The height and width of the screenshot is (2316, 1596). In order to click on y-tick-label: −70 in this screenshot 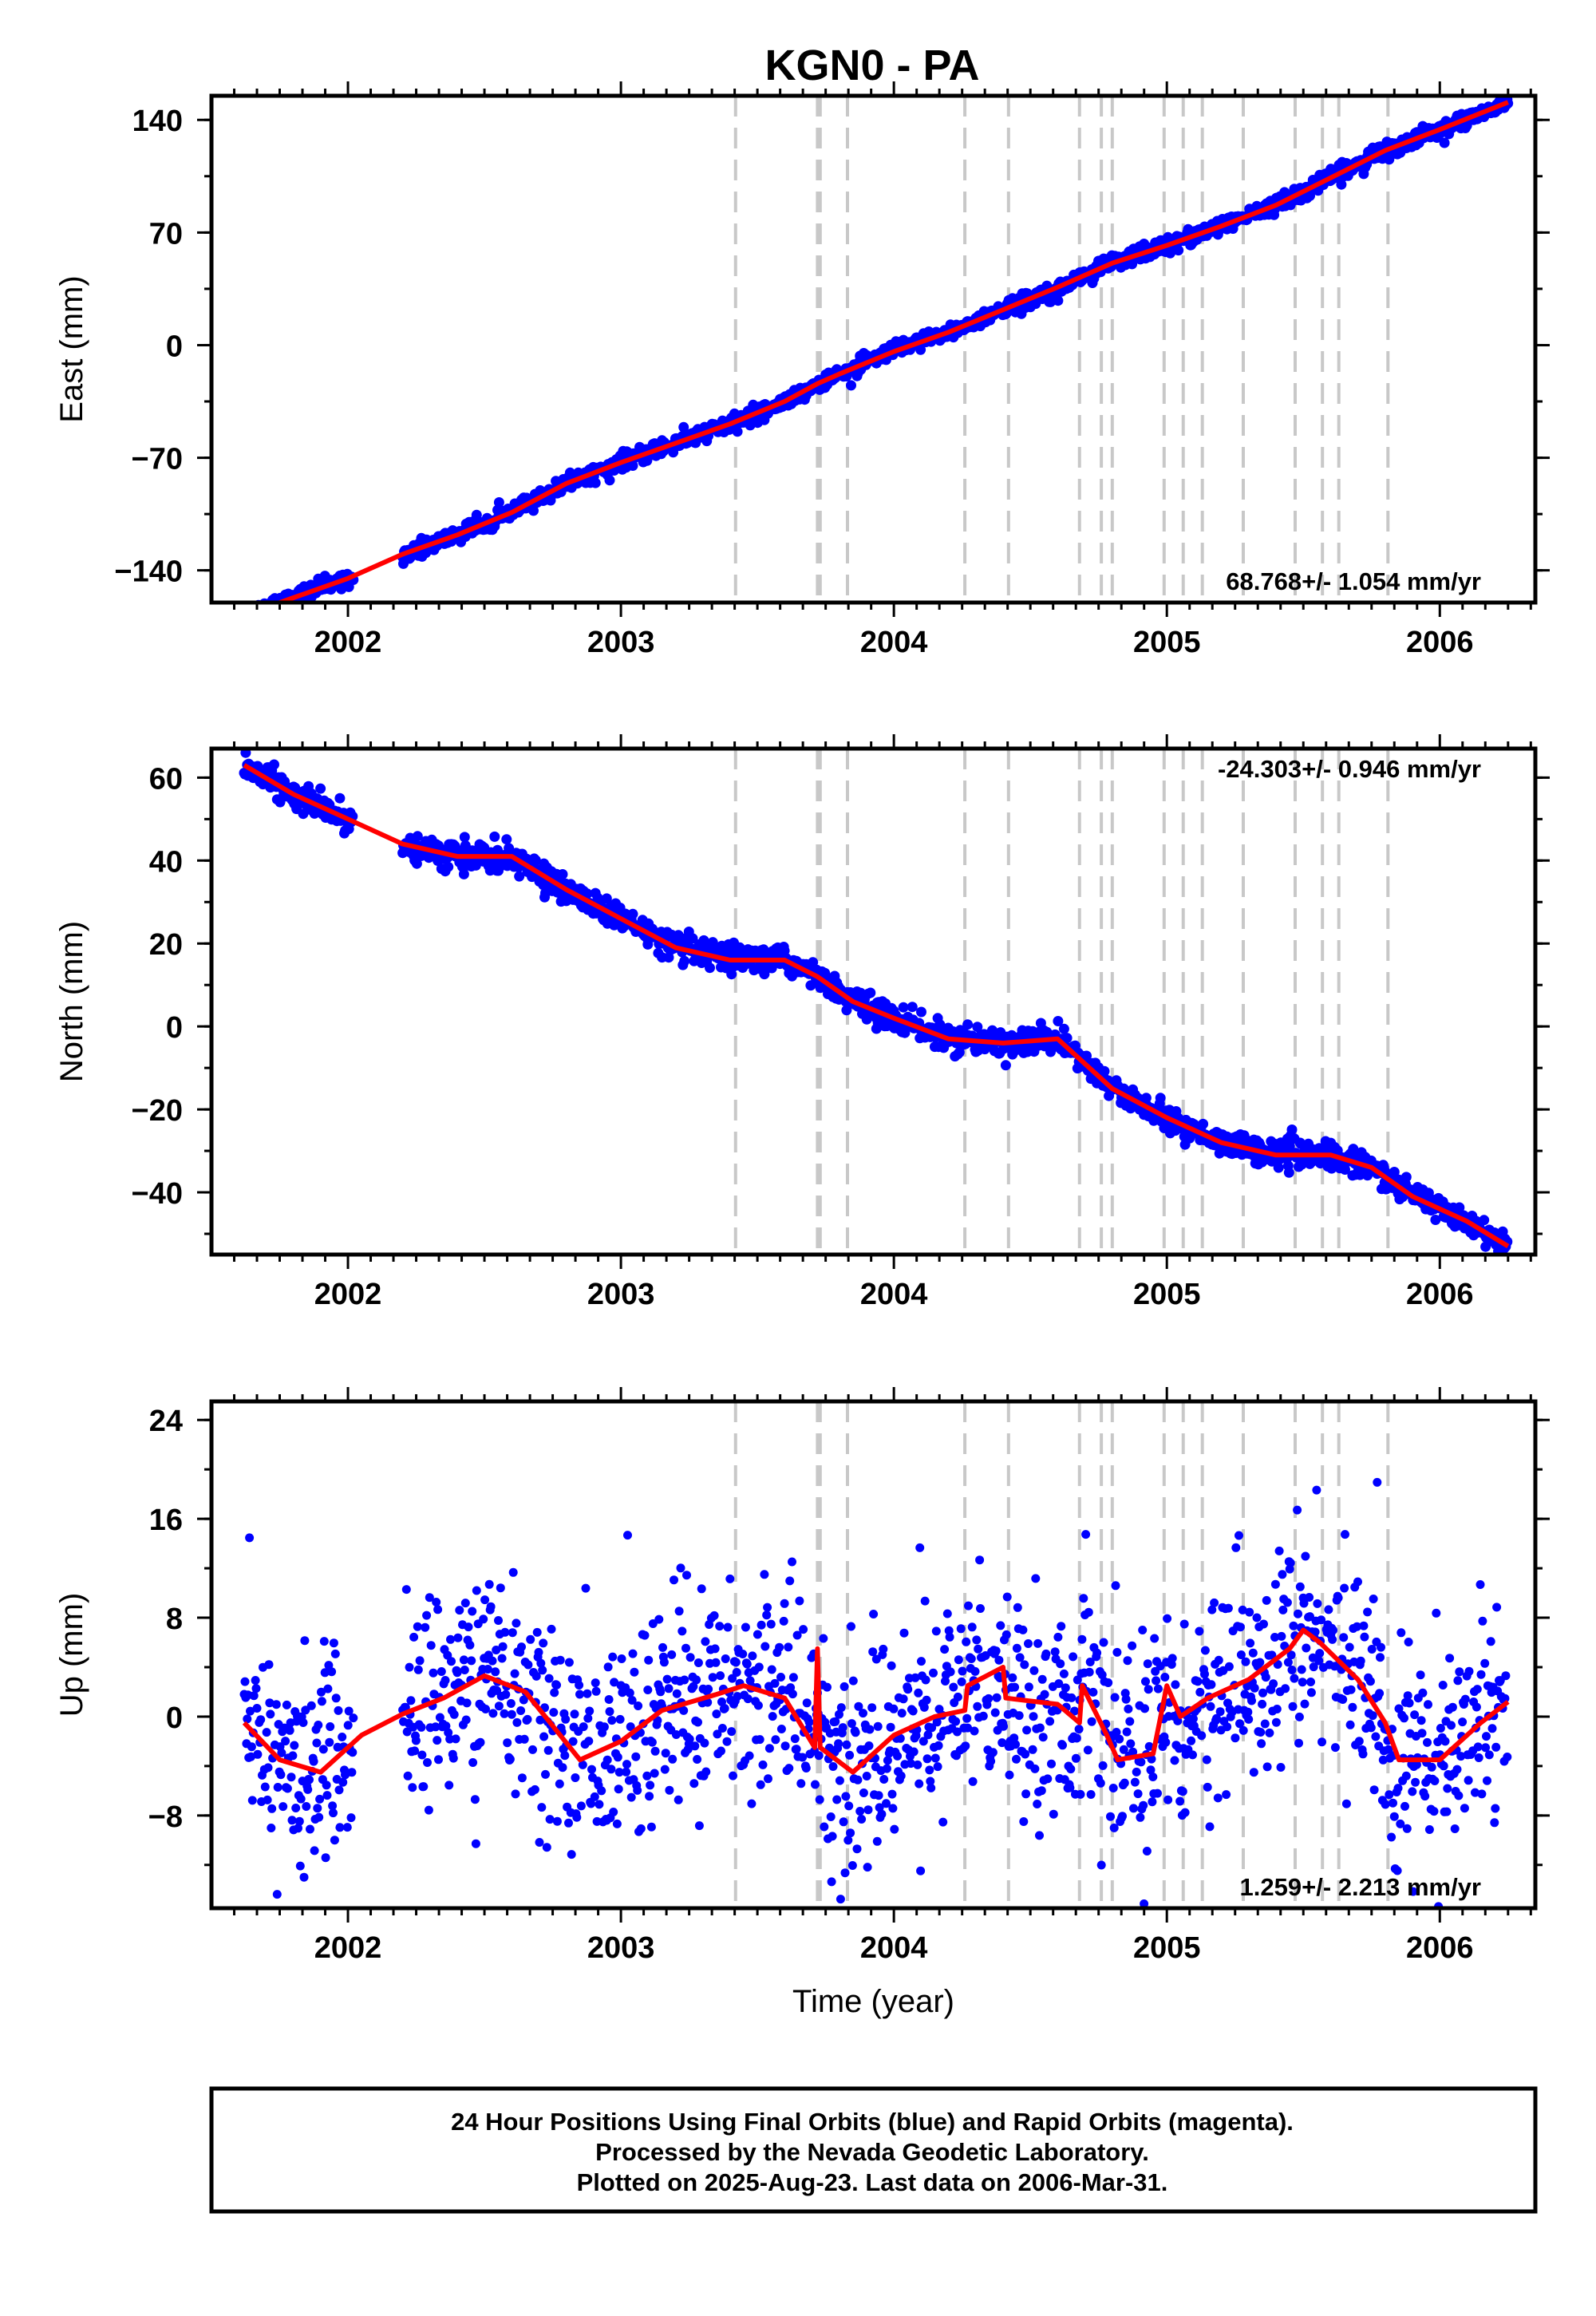, I will do `click(157, 459)`.